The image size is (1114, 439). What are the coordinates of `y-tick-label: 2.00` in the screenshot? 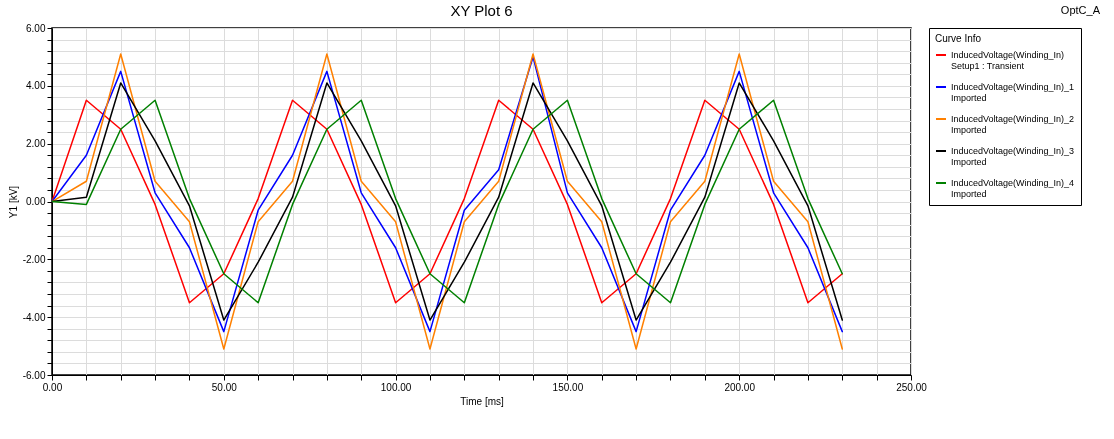 It's located at (36, 144).